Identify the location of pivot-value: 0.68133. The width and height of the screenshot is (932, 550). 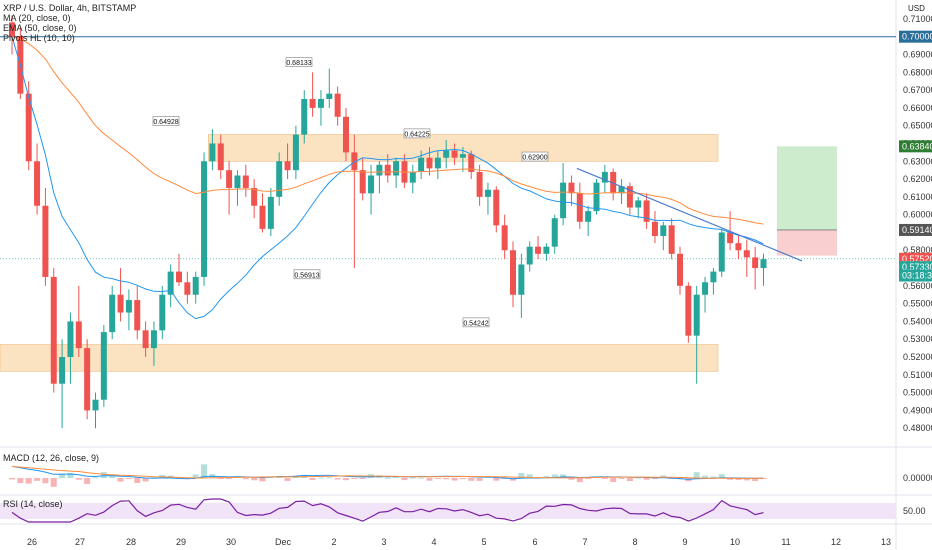
(298, 63).